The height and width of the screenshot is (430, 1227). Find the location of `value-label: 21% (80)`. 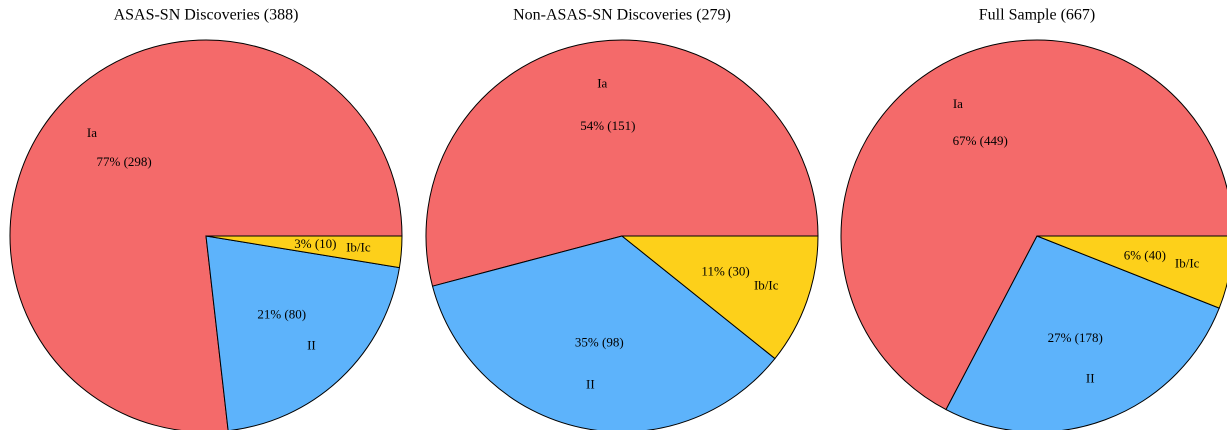

value-label: 21% (80) is located at coordinates (281, 313).